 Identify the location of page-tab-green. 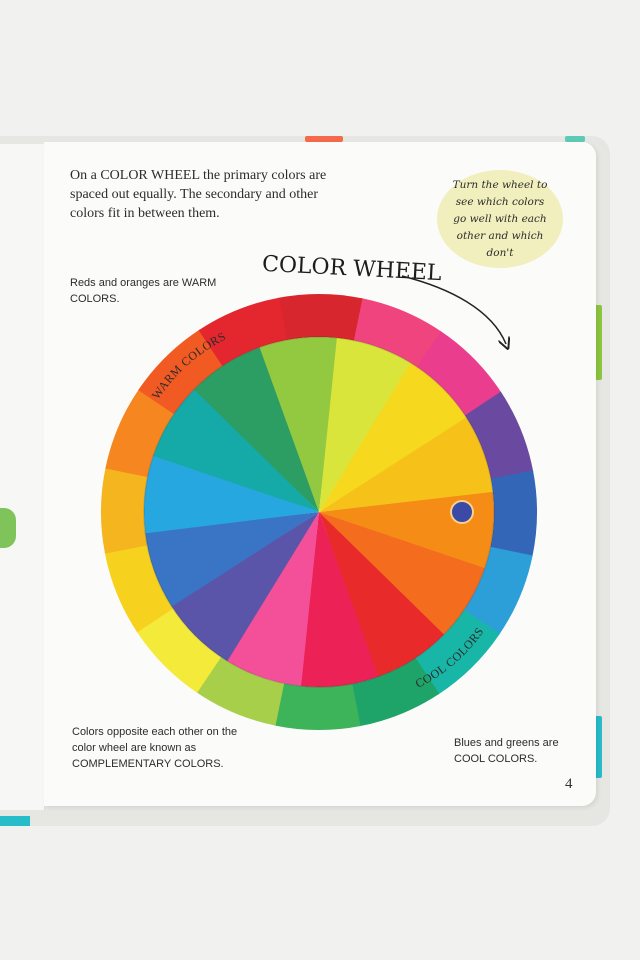
(598, 342).